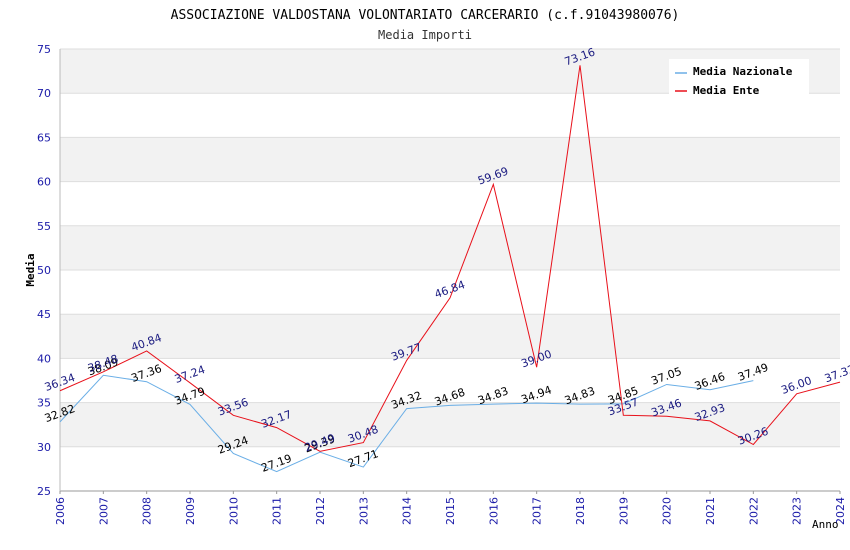 This screenshot has height=550, width=850. What do you see at coordinates (667, 511) in the screenshot?
I see `x-tick-2020: 2020` at bounding box center [667, 511].